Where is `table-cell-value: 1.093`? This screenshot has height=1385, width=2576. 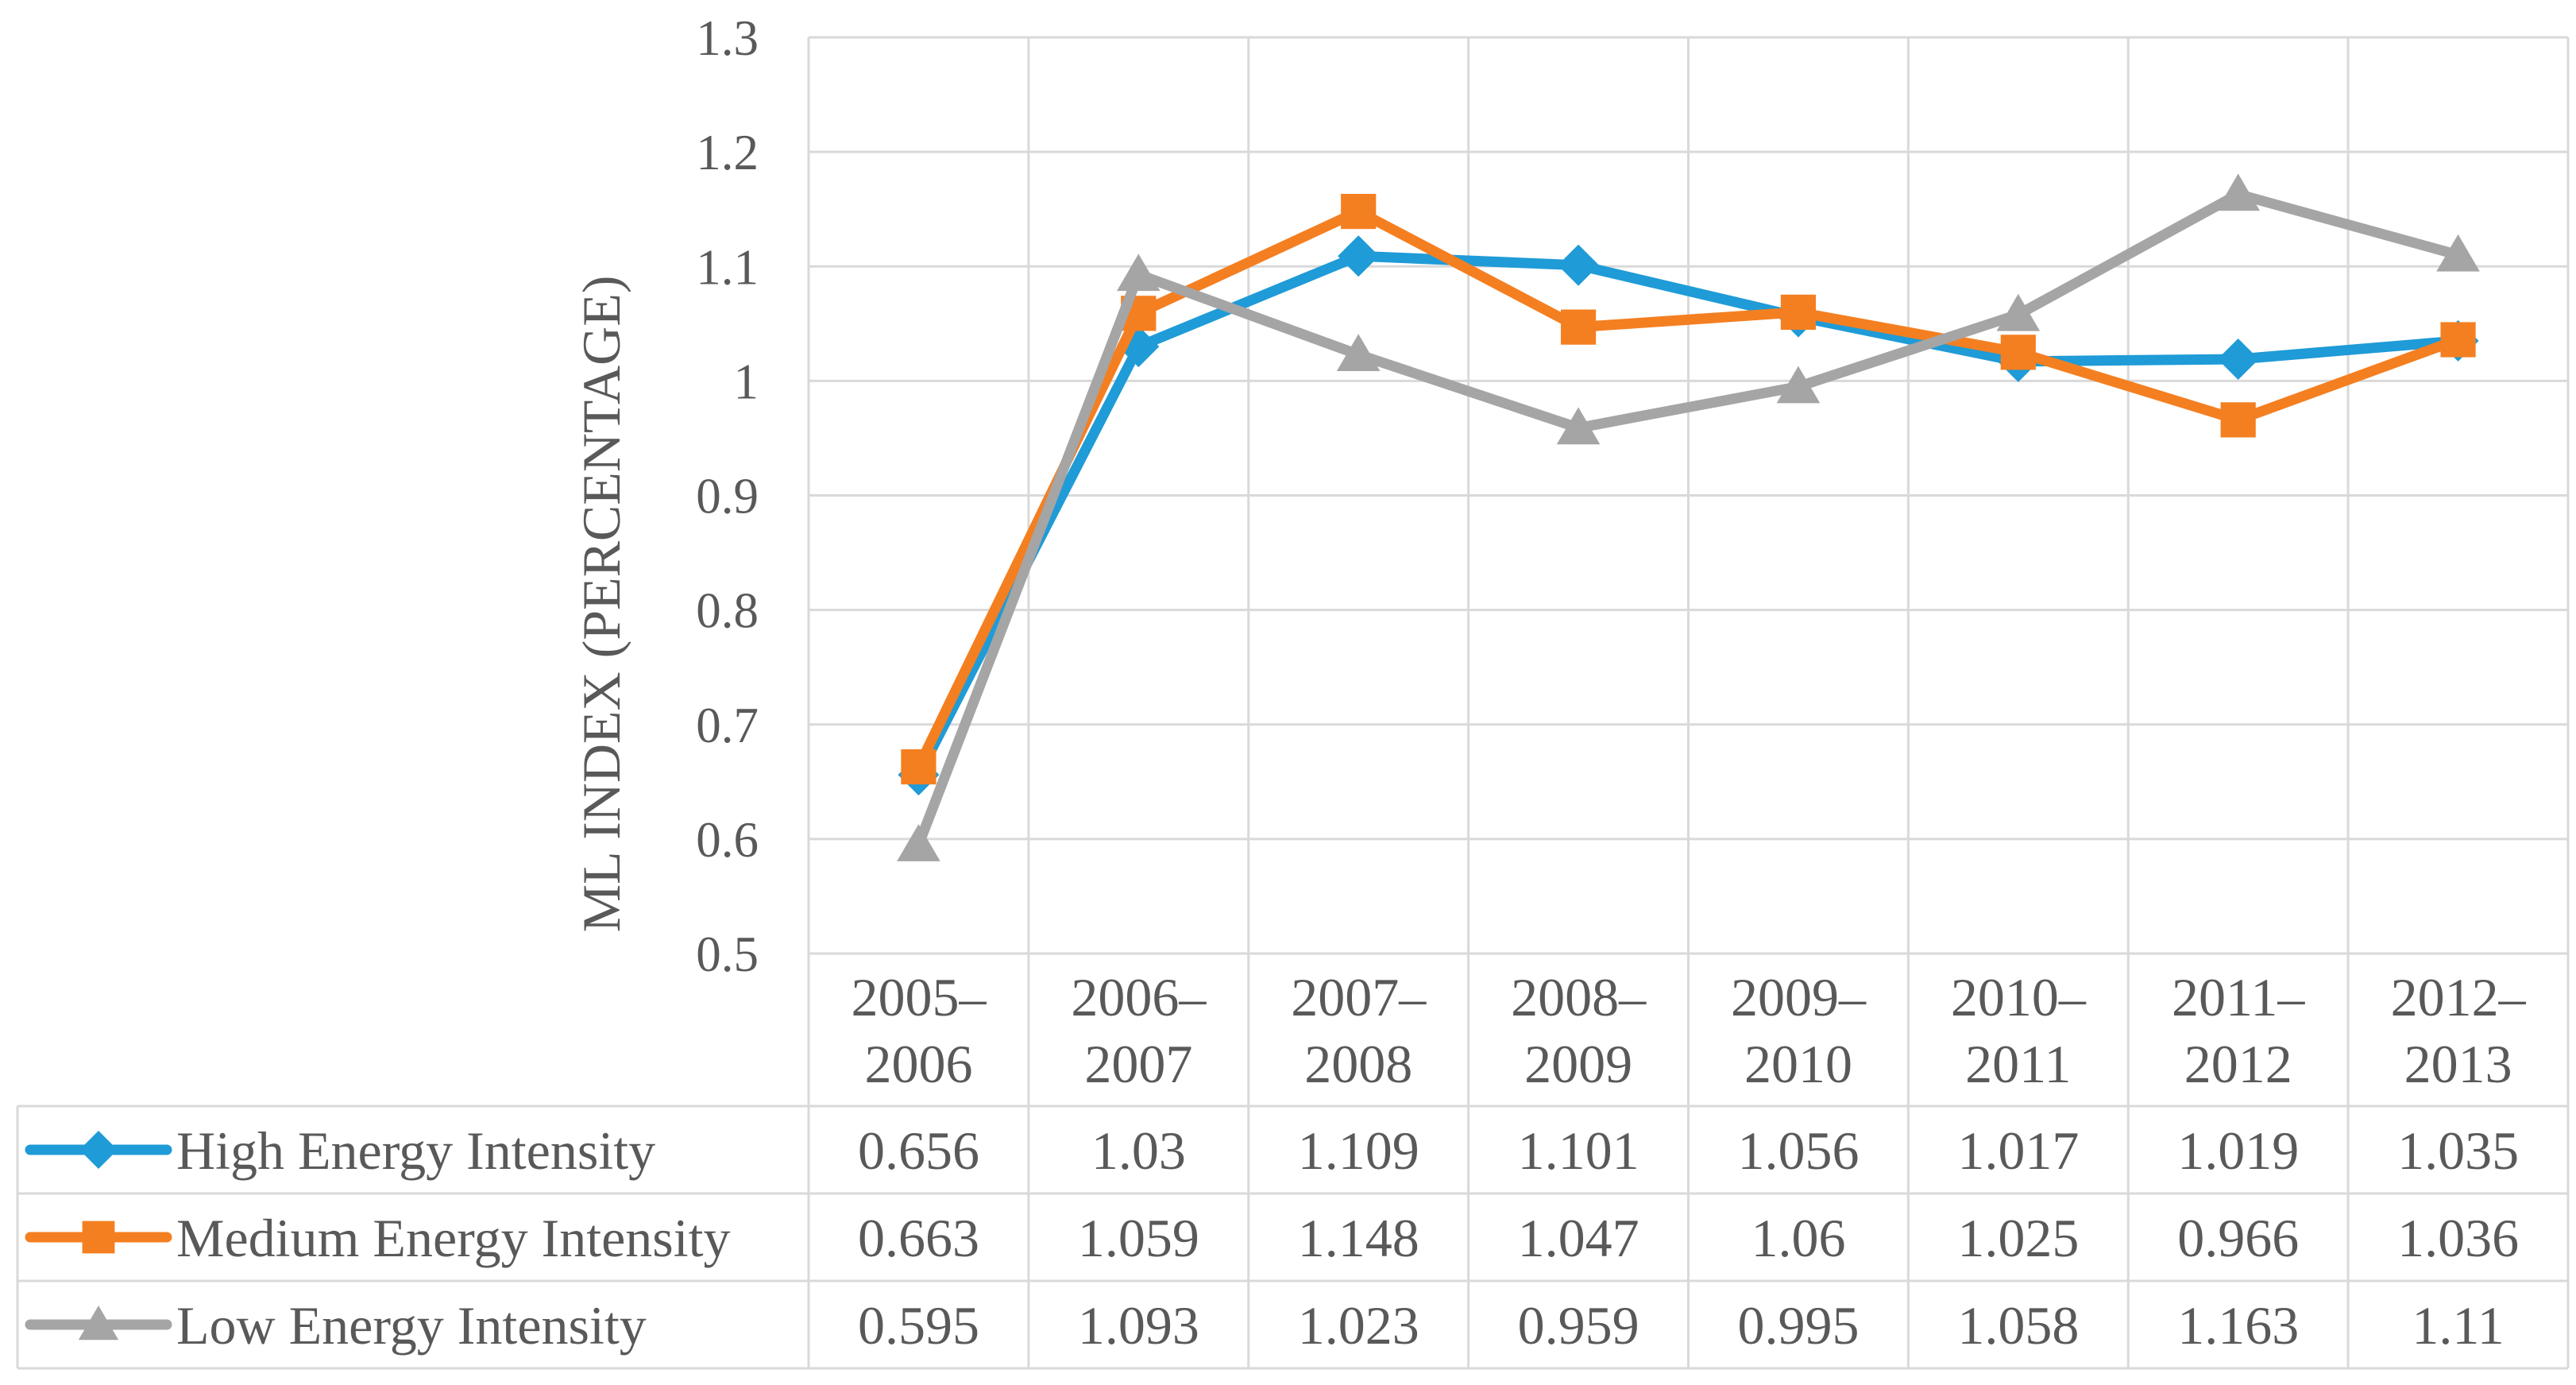
table-cell-value: 1.093 is located at coordinates (1138, 1325).